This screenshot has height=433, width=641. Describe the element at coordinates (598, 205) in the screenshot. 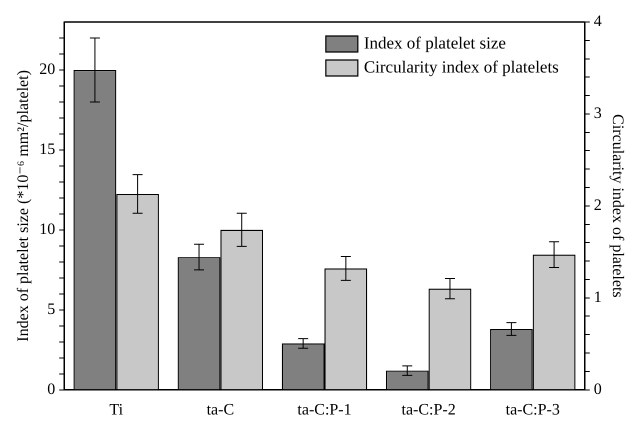

I see `y2-tick-label: 2` at that location.